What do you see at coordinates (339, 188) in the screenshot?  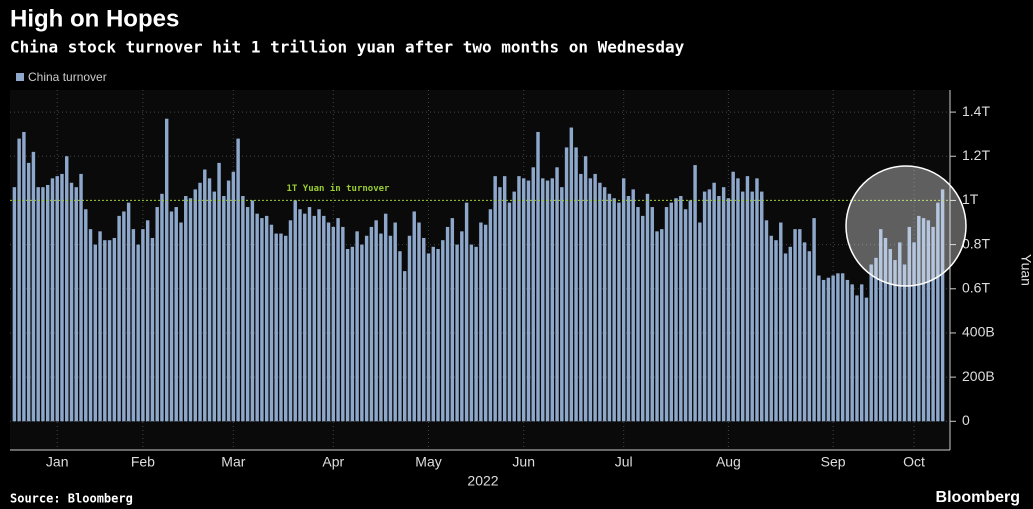 I see `reference-label: 1T Yuan in turnover` at bounding box center [339, 188].